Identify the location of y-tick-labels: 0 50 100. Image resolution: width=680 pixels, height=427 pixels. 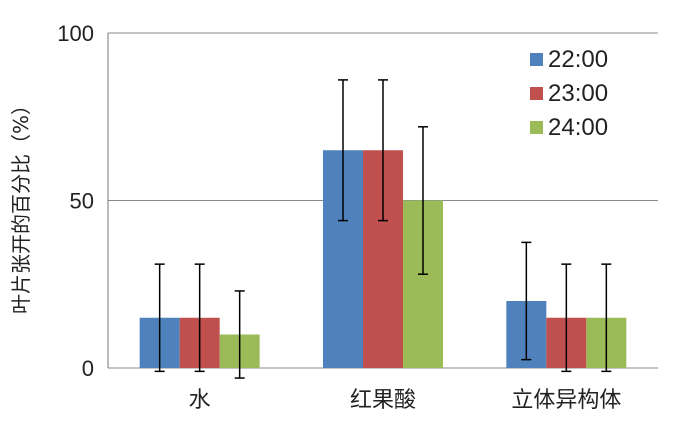
(75, 201).